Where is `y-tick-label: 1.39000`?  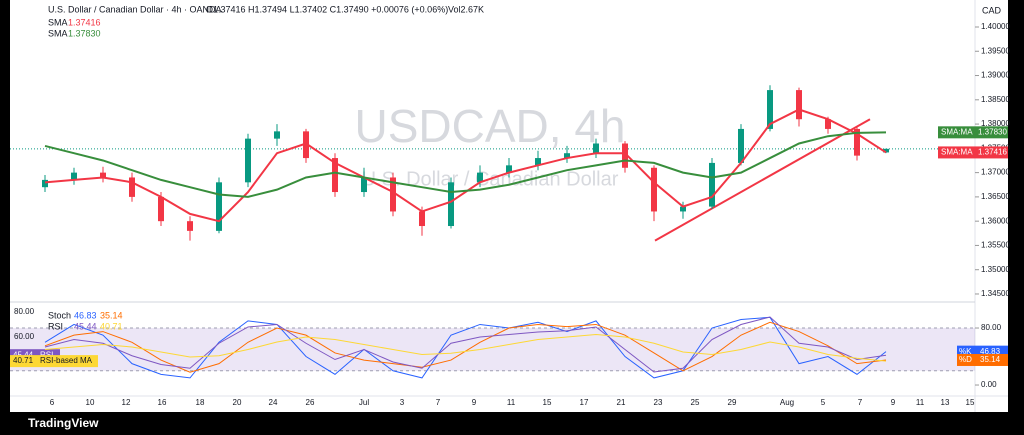 y-tick-label: 1.39000 is located at coordinates (995, 75).